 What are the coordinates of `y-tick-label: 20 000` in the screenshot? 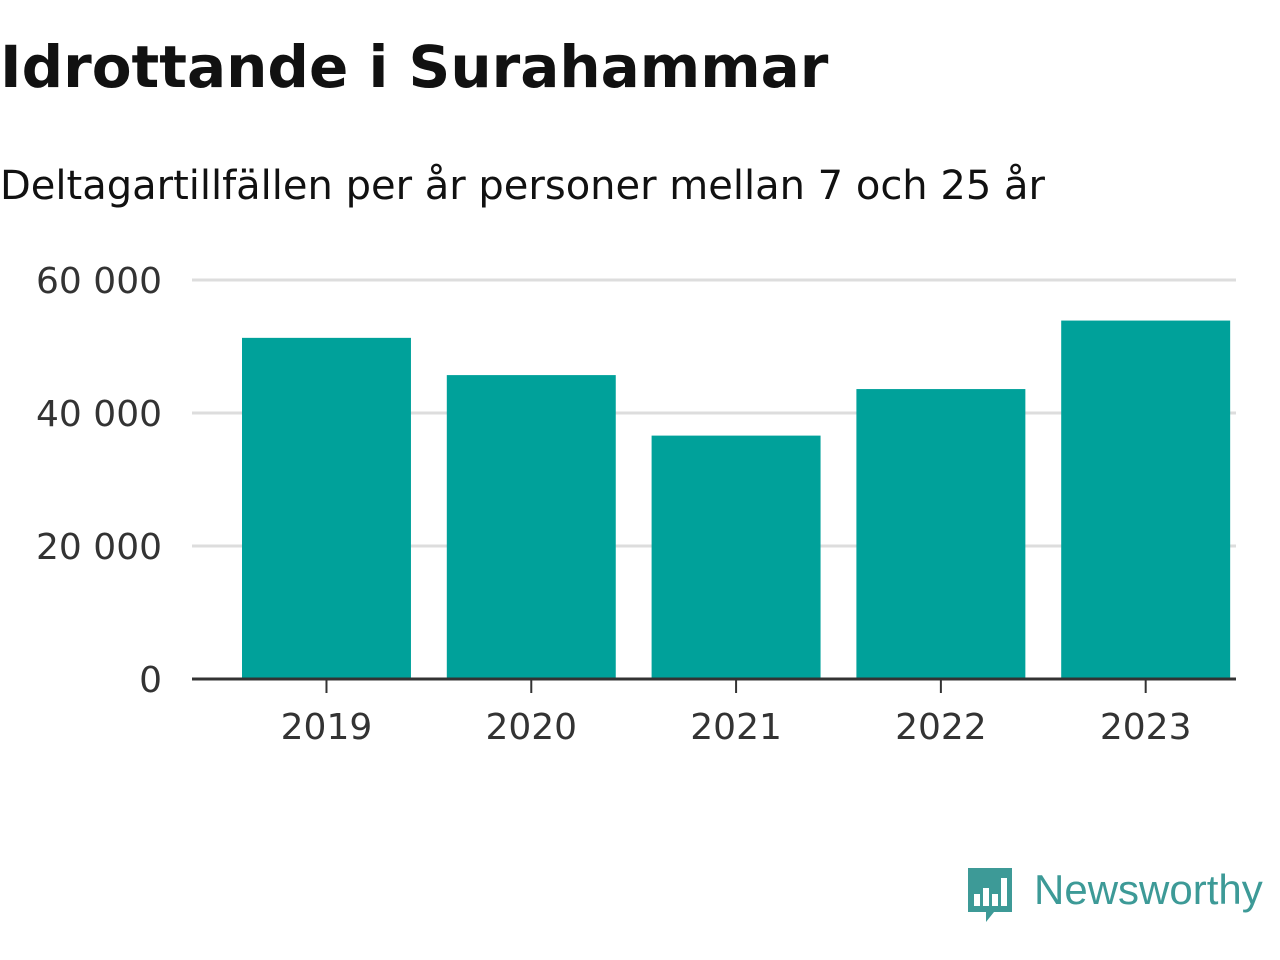 It's located at (99, 547).